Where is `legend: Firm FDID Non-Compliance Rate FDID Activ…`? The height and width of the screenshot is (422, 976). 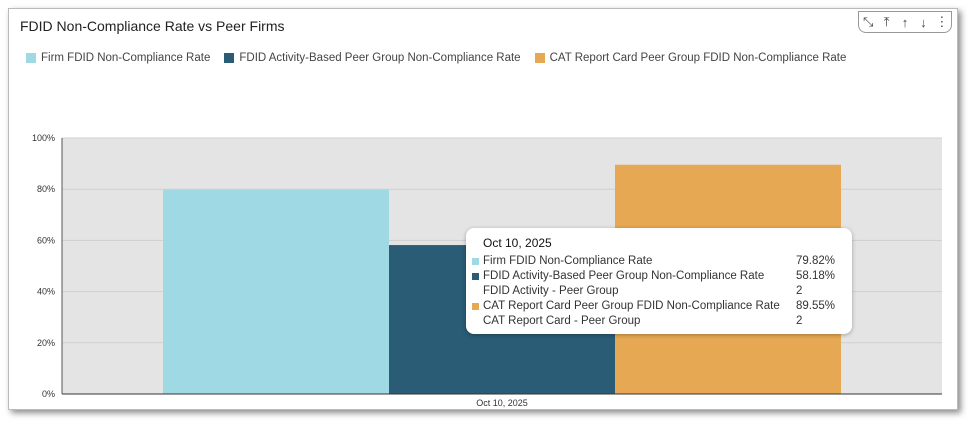 legend: Firm FDID Non-Compliance Rate FDID Activ… is located at coordinates (436, 58).